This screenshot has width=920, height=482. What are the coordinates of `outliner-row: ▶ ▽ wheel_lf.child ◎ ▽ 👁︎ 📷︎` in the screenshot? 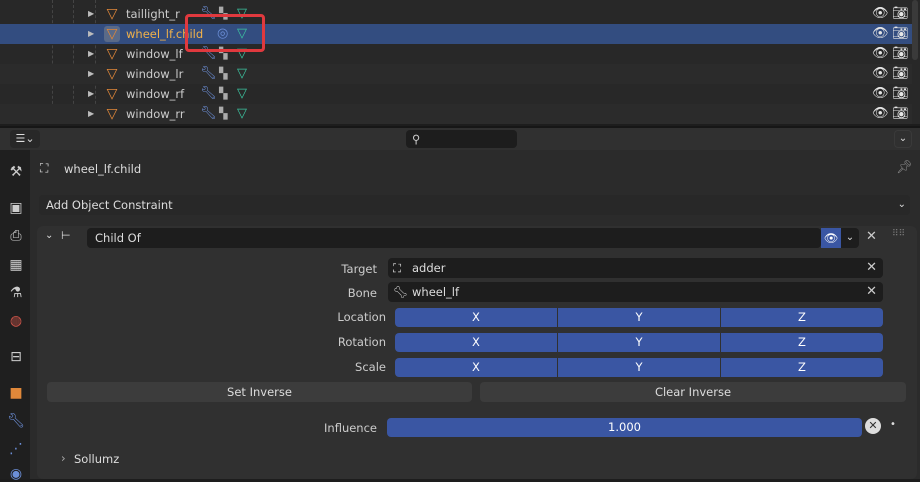 It's located at (456, 34).